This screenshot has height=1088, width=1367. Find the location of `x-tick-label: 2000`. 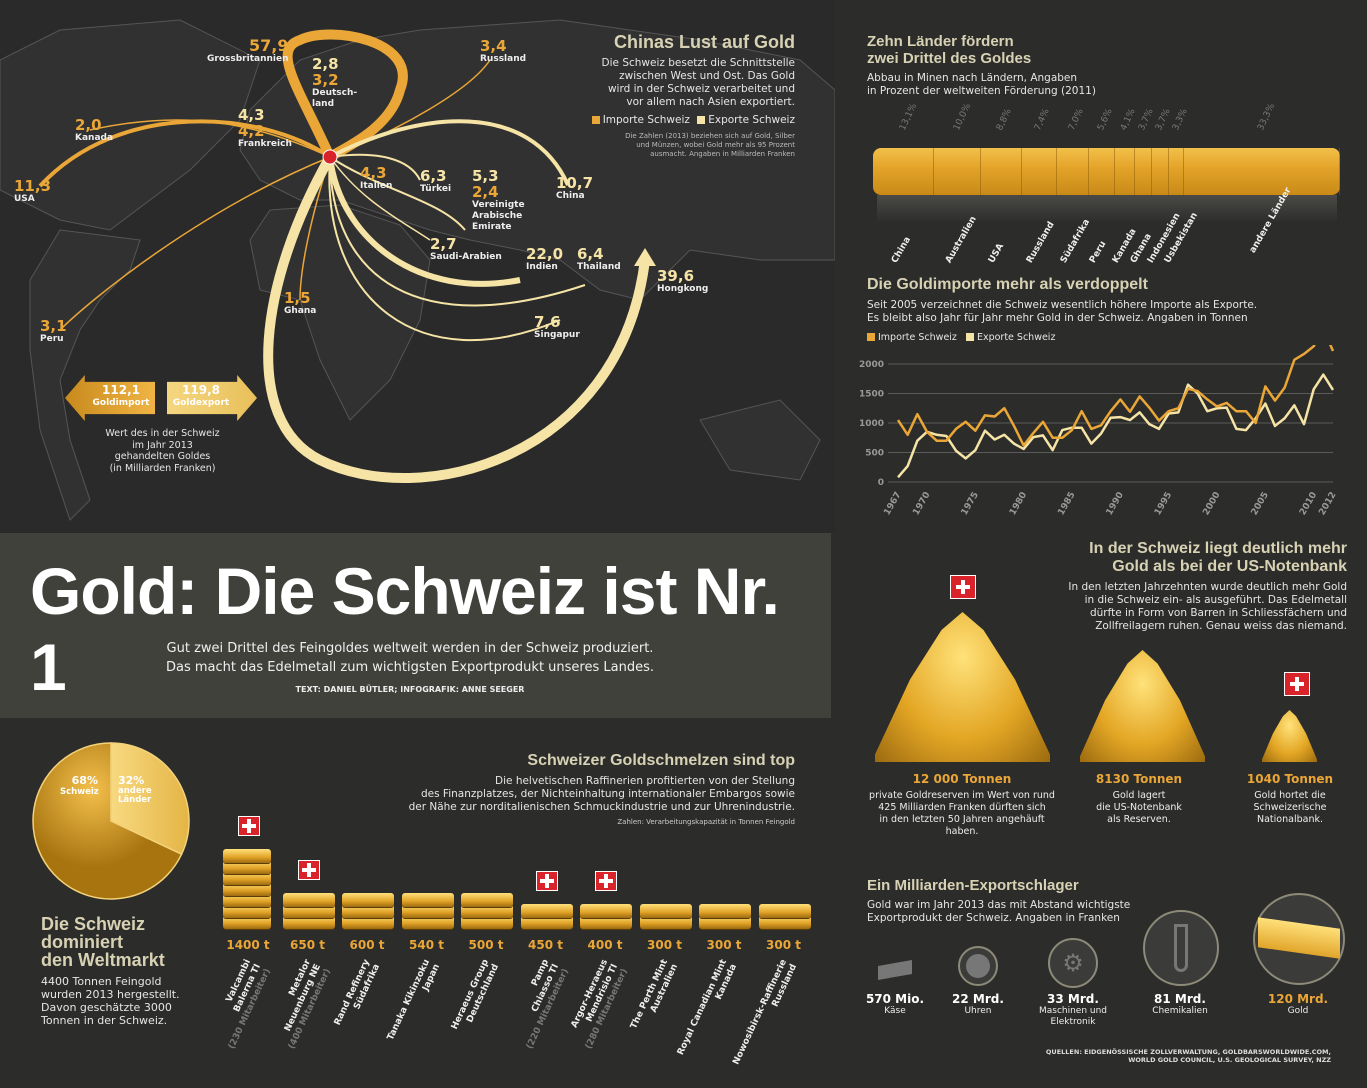

x-tick-label: 2000 is located at coordinates (1211, 504).